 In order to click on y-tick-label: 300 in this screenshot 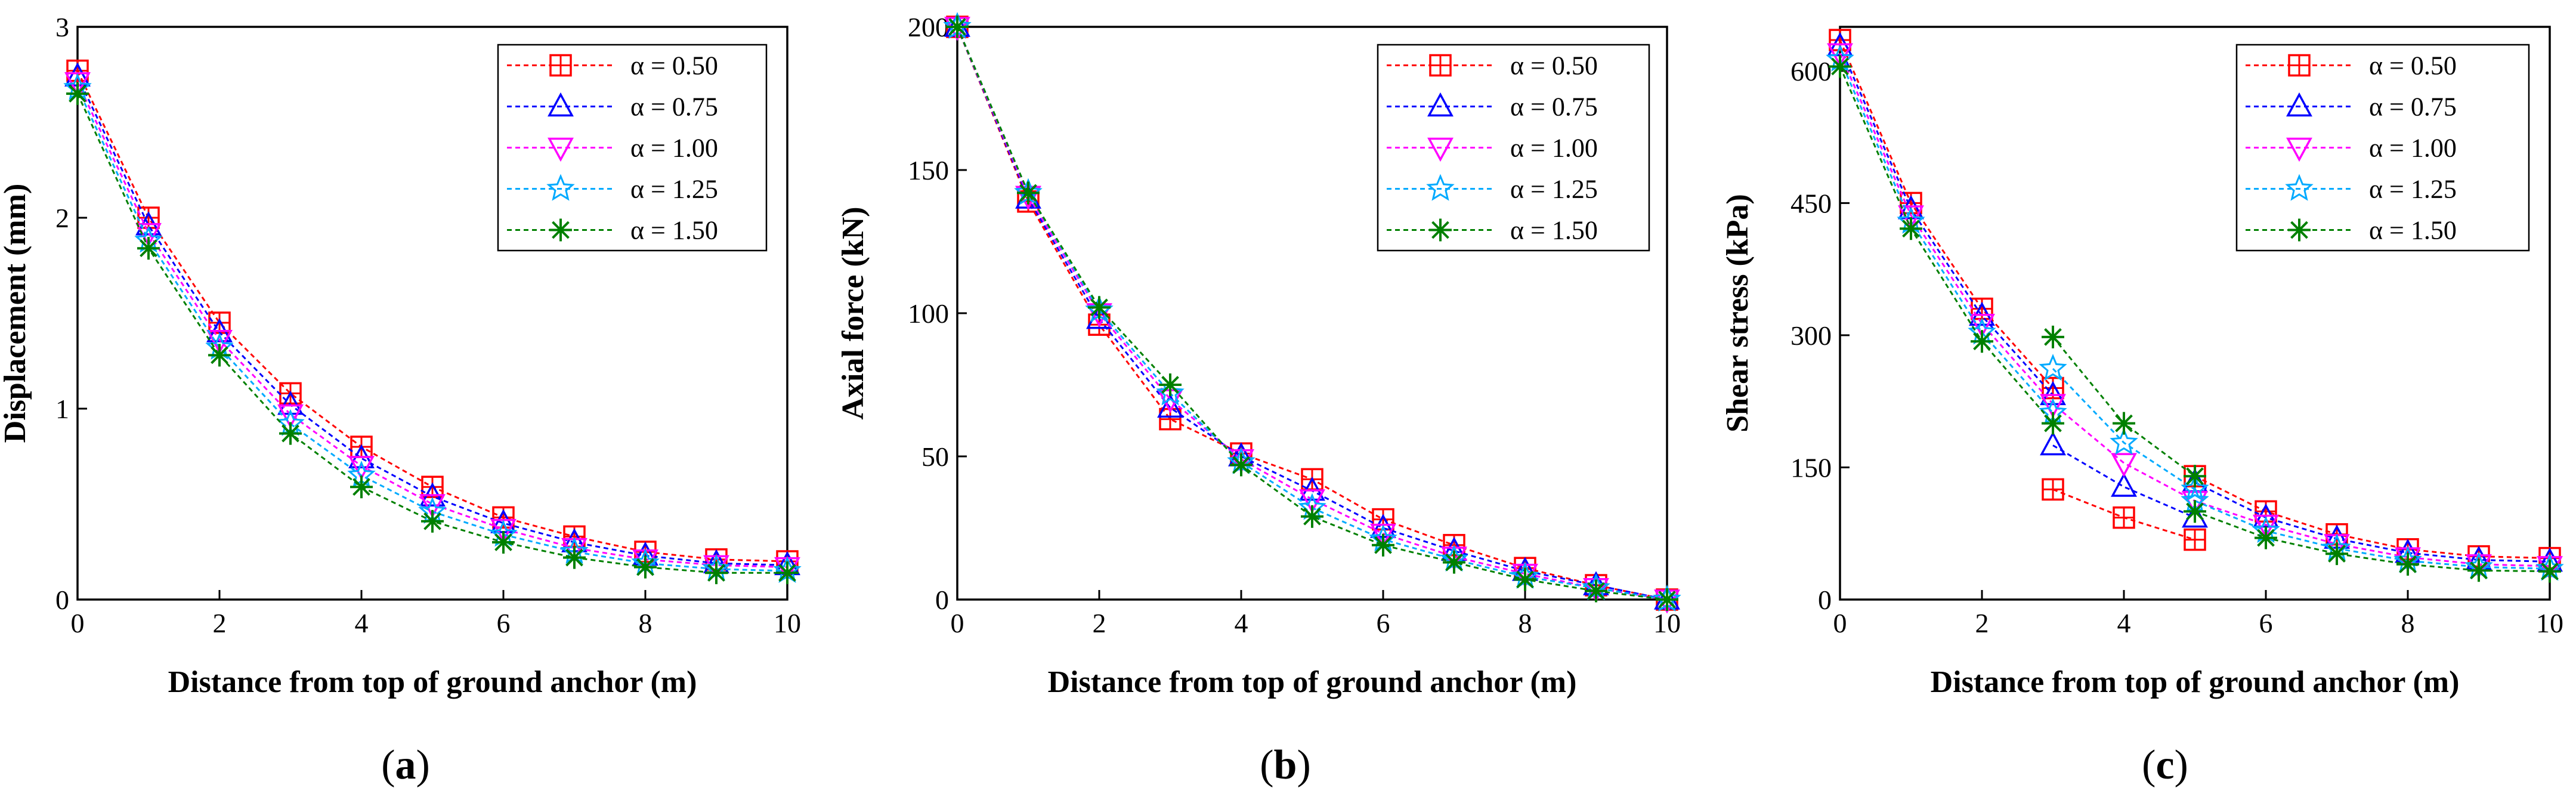, I will do `click(1811, 336)`.